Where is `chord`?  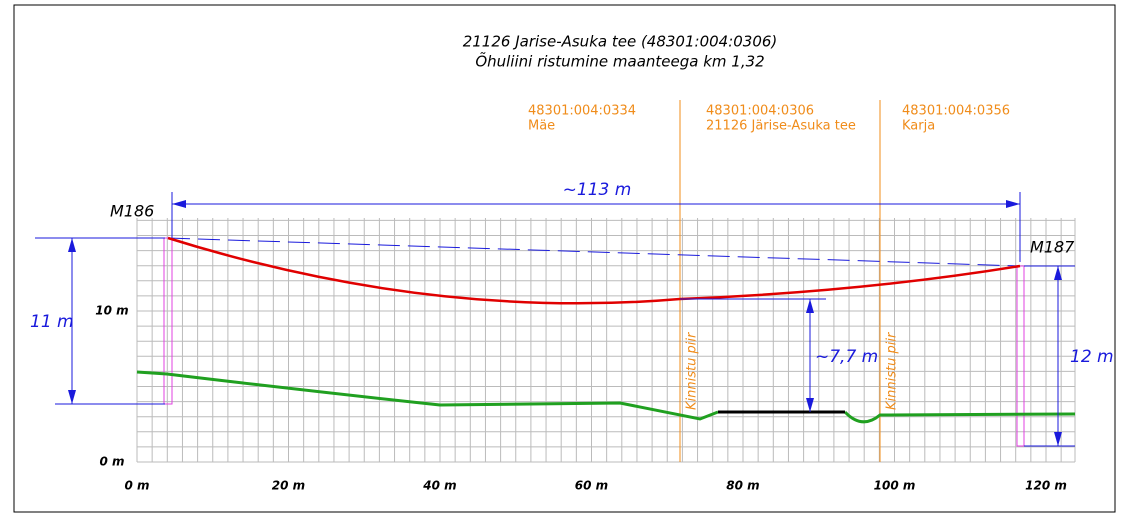
chord is located at coordinates (594, 252).